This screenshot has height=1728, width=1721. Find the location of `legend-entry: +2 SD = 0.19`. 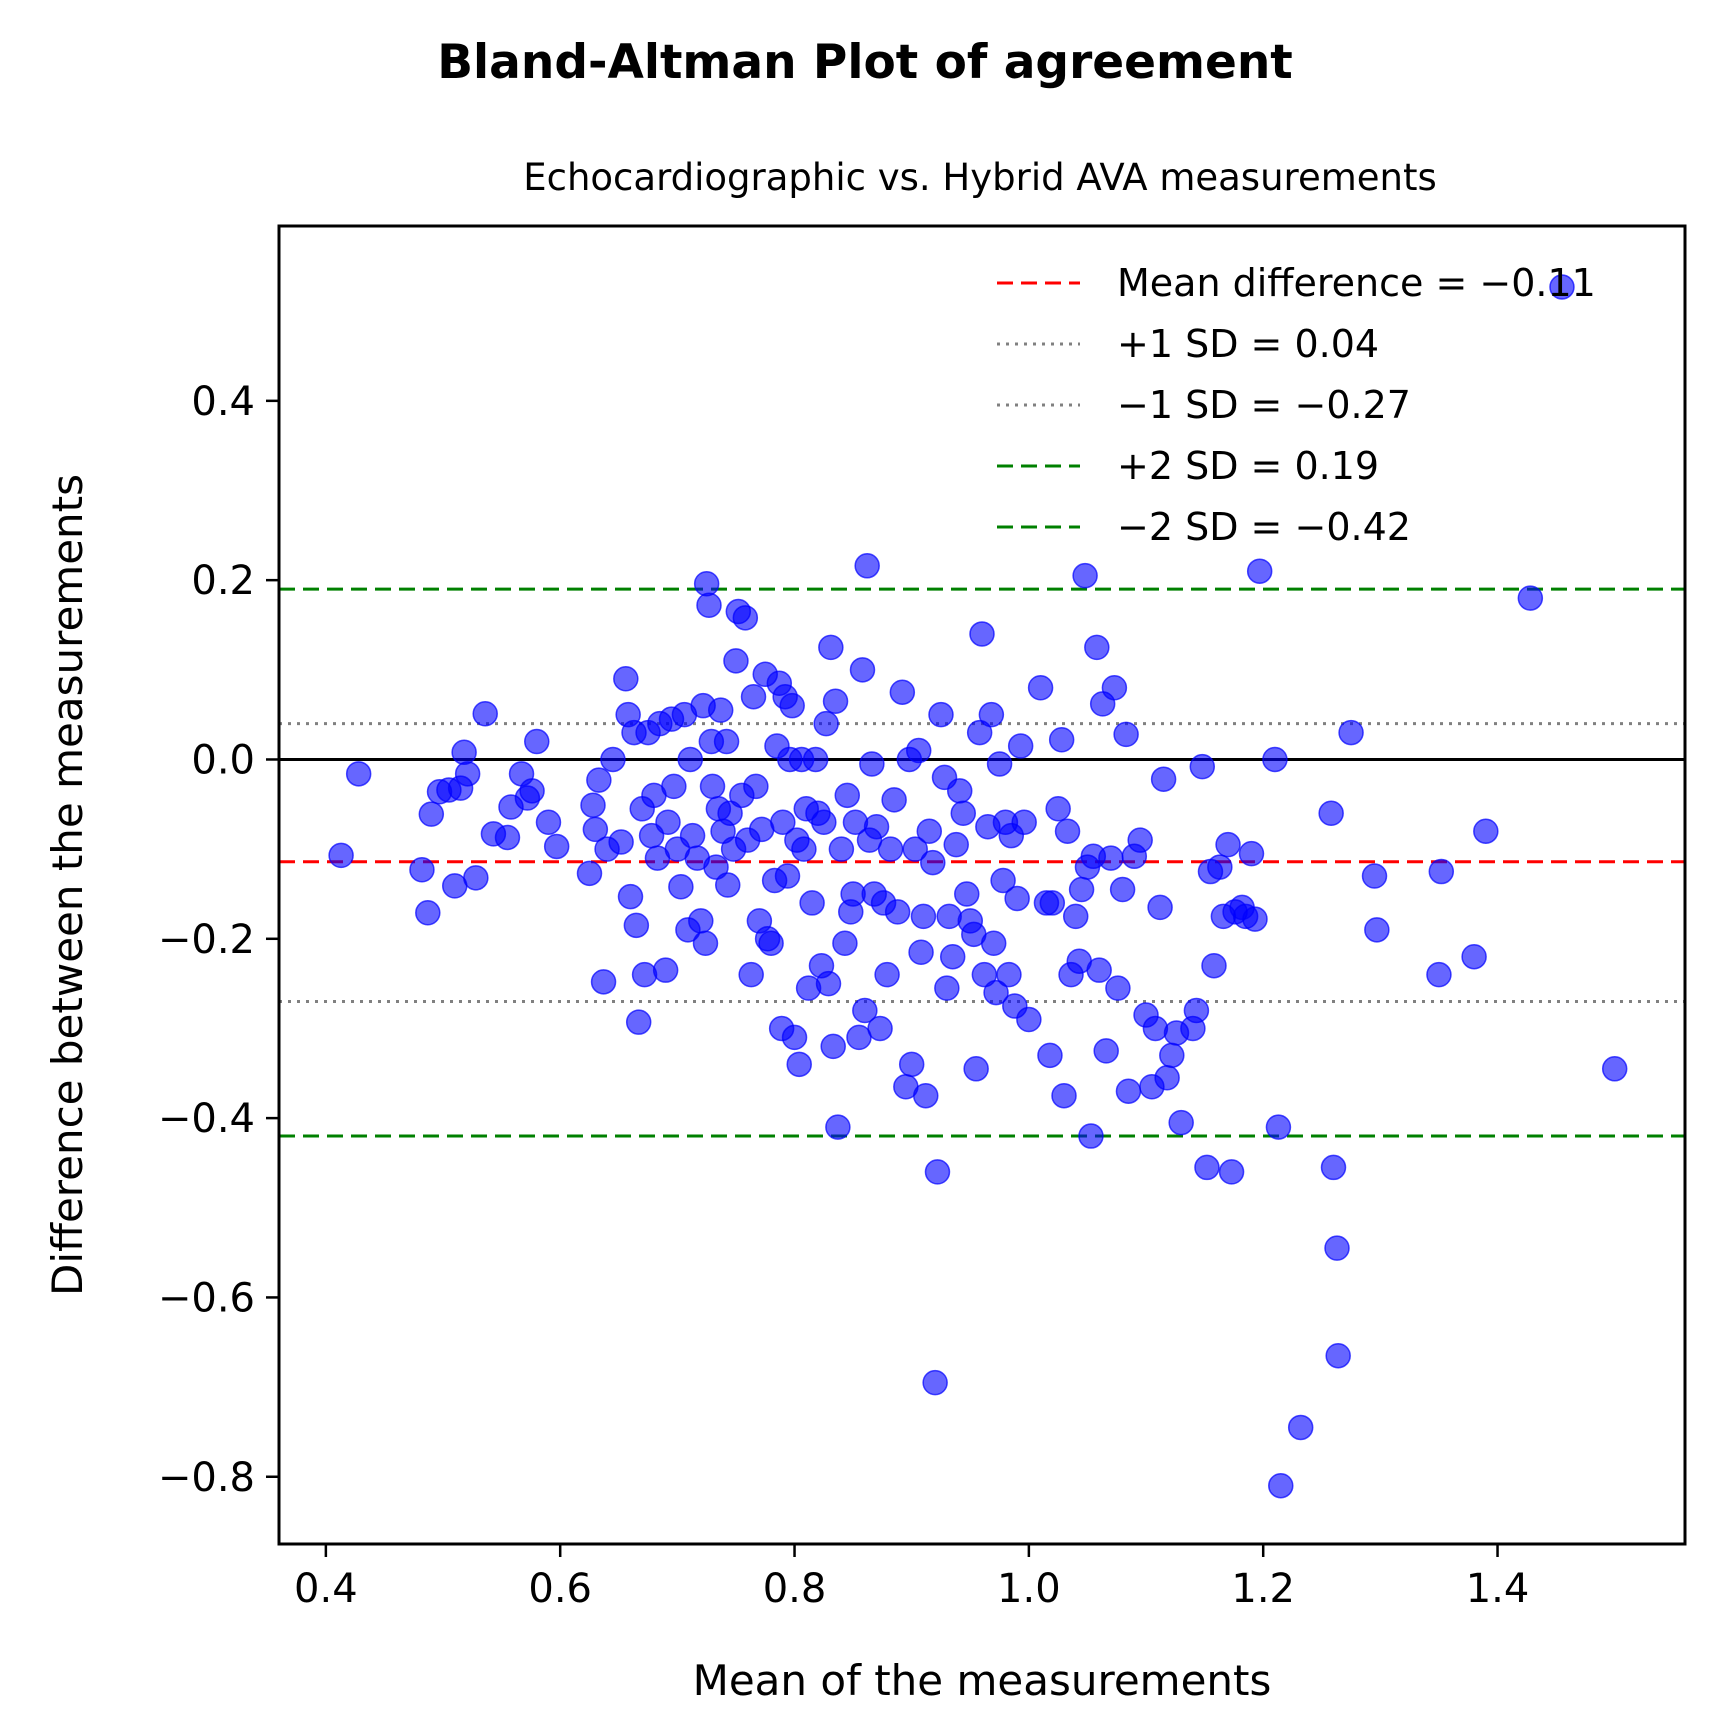

legend-entry: +2 SD = 0.19 is located at coordinates (1248, 466).